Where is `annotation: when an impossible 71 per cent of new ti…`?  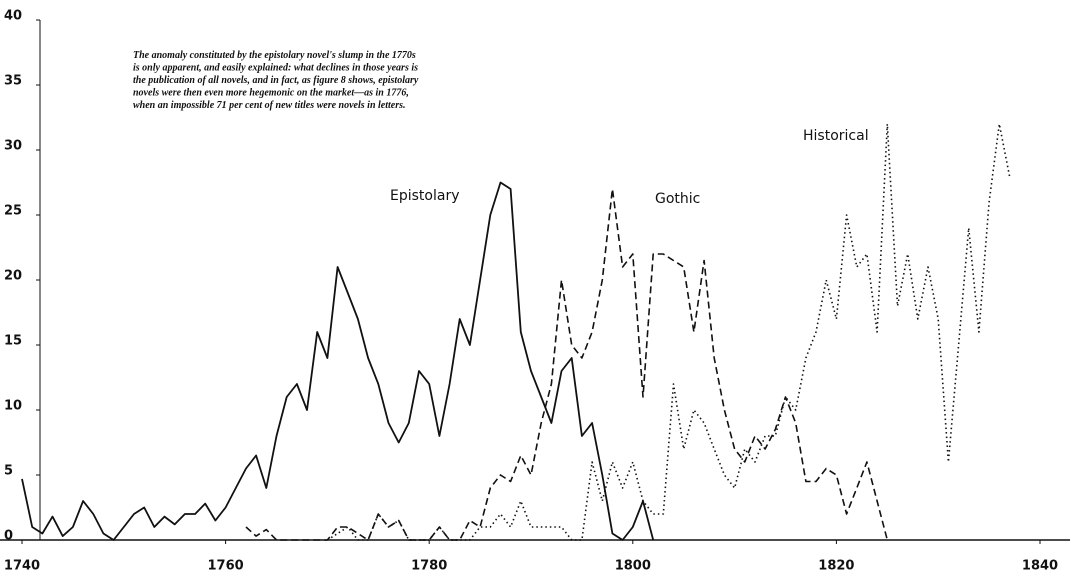
annotation: when an impossible 71 per cent of new ti… is located at coordinates (269, 105).